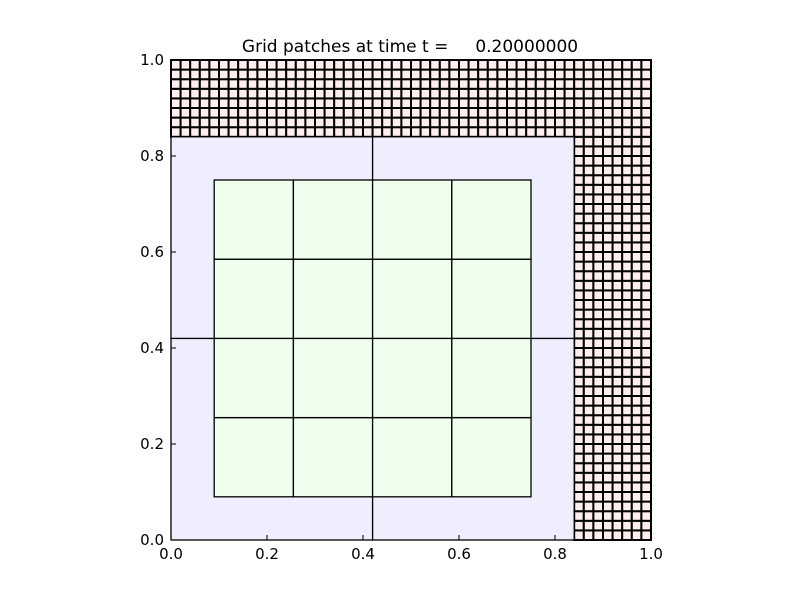  I want to click on y-tick-label: 1.0, so click(152, 60).